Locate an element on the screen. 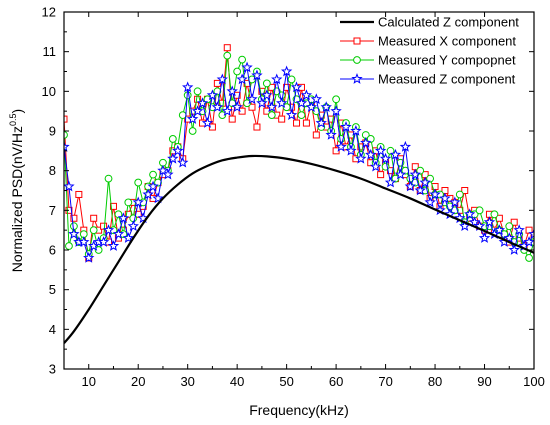 The image size is (550, 425). legend-item-measured-z-component: Measured Z component is located at coordinates (428, 79).